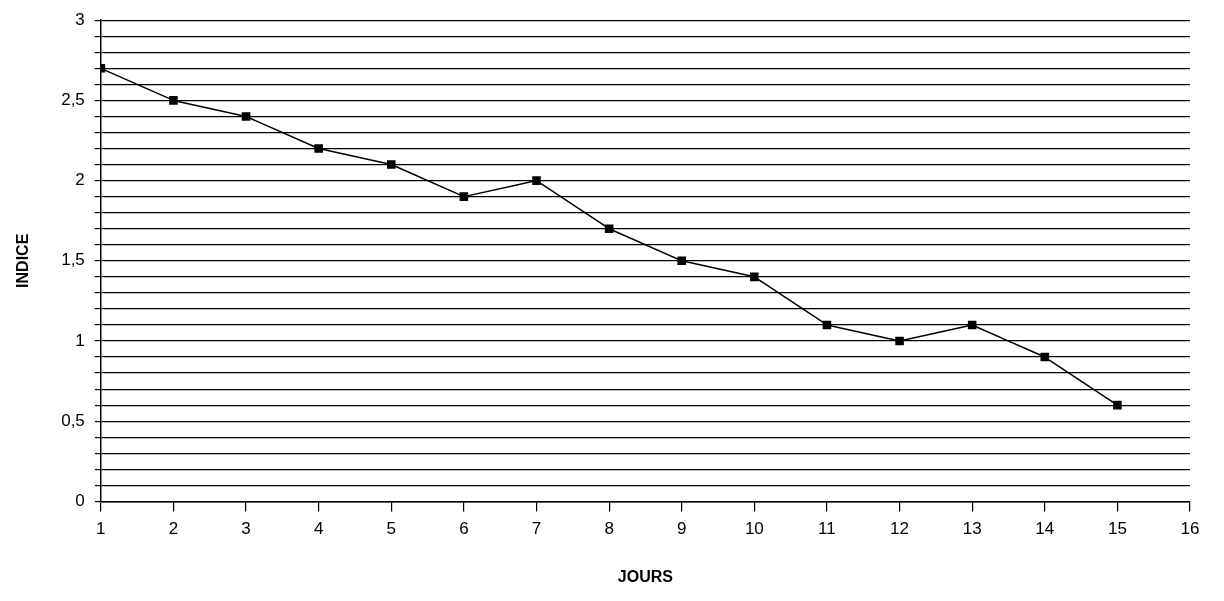  Describe the element at coordinates (318, 529) in the screenshot. I see `x-tick-label: 4` at that location.